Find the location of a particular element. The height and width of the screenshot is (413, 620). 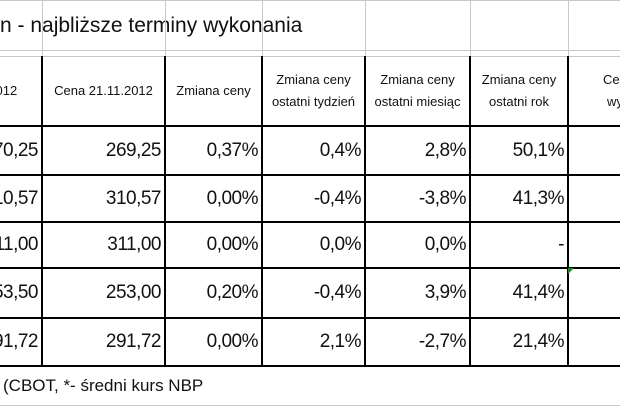

footer-note: (CBOT, *- średni kurs NBP is located at coordinates (103, 385).